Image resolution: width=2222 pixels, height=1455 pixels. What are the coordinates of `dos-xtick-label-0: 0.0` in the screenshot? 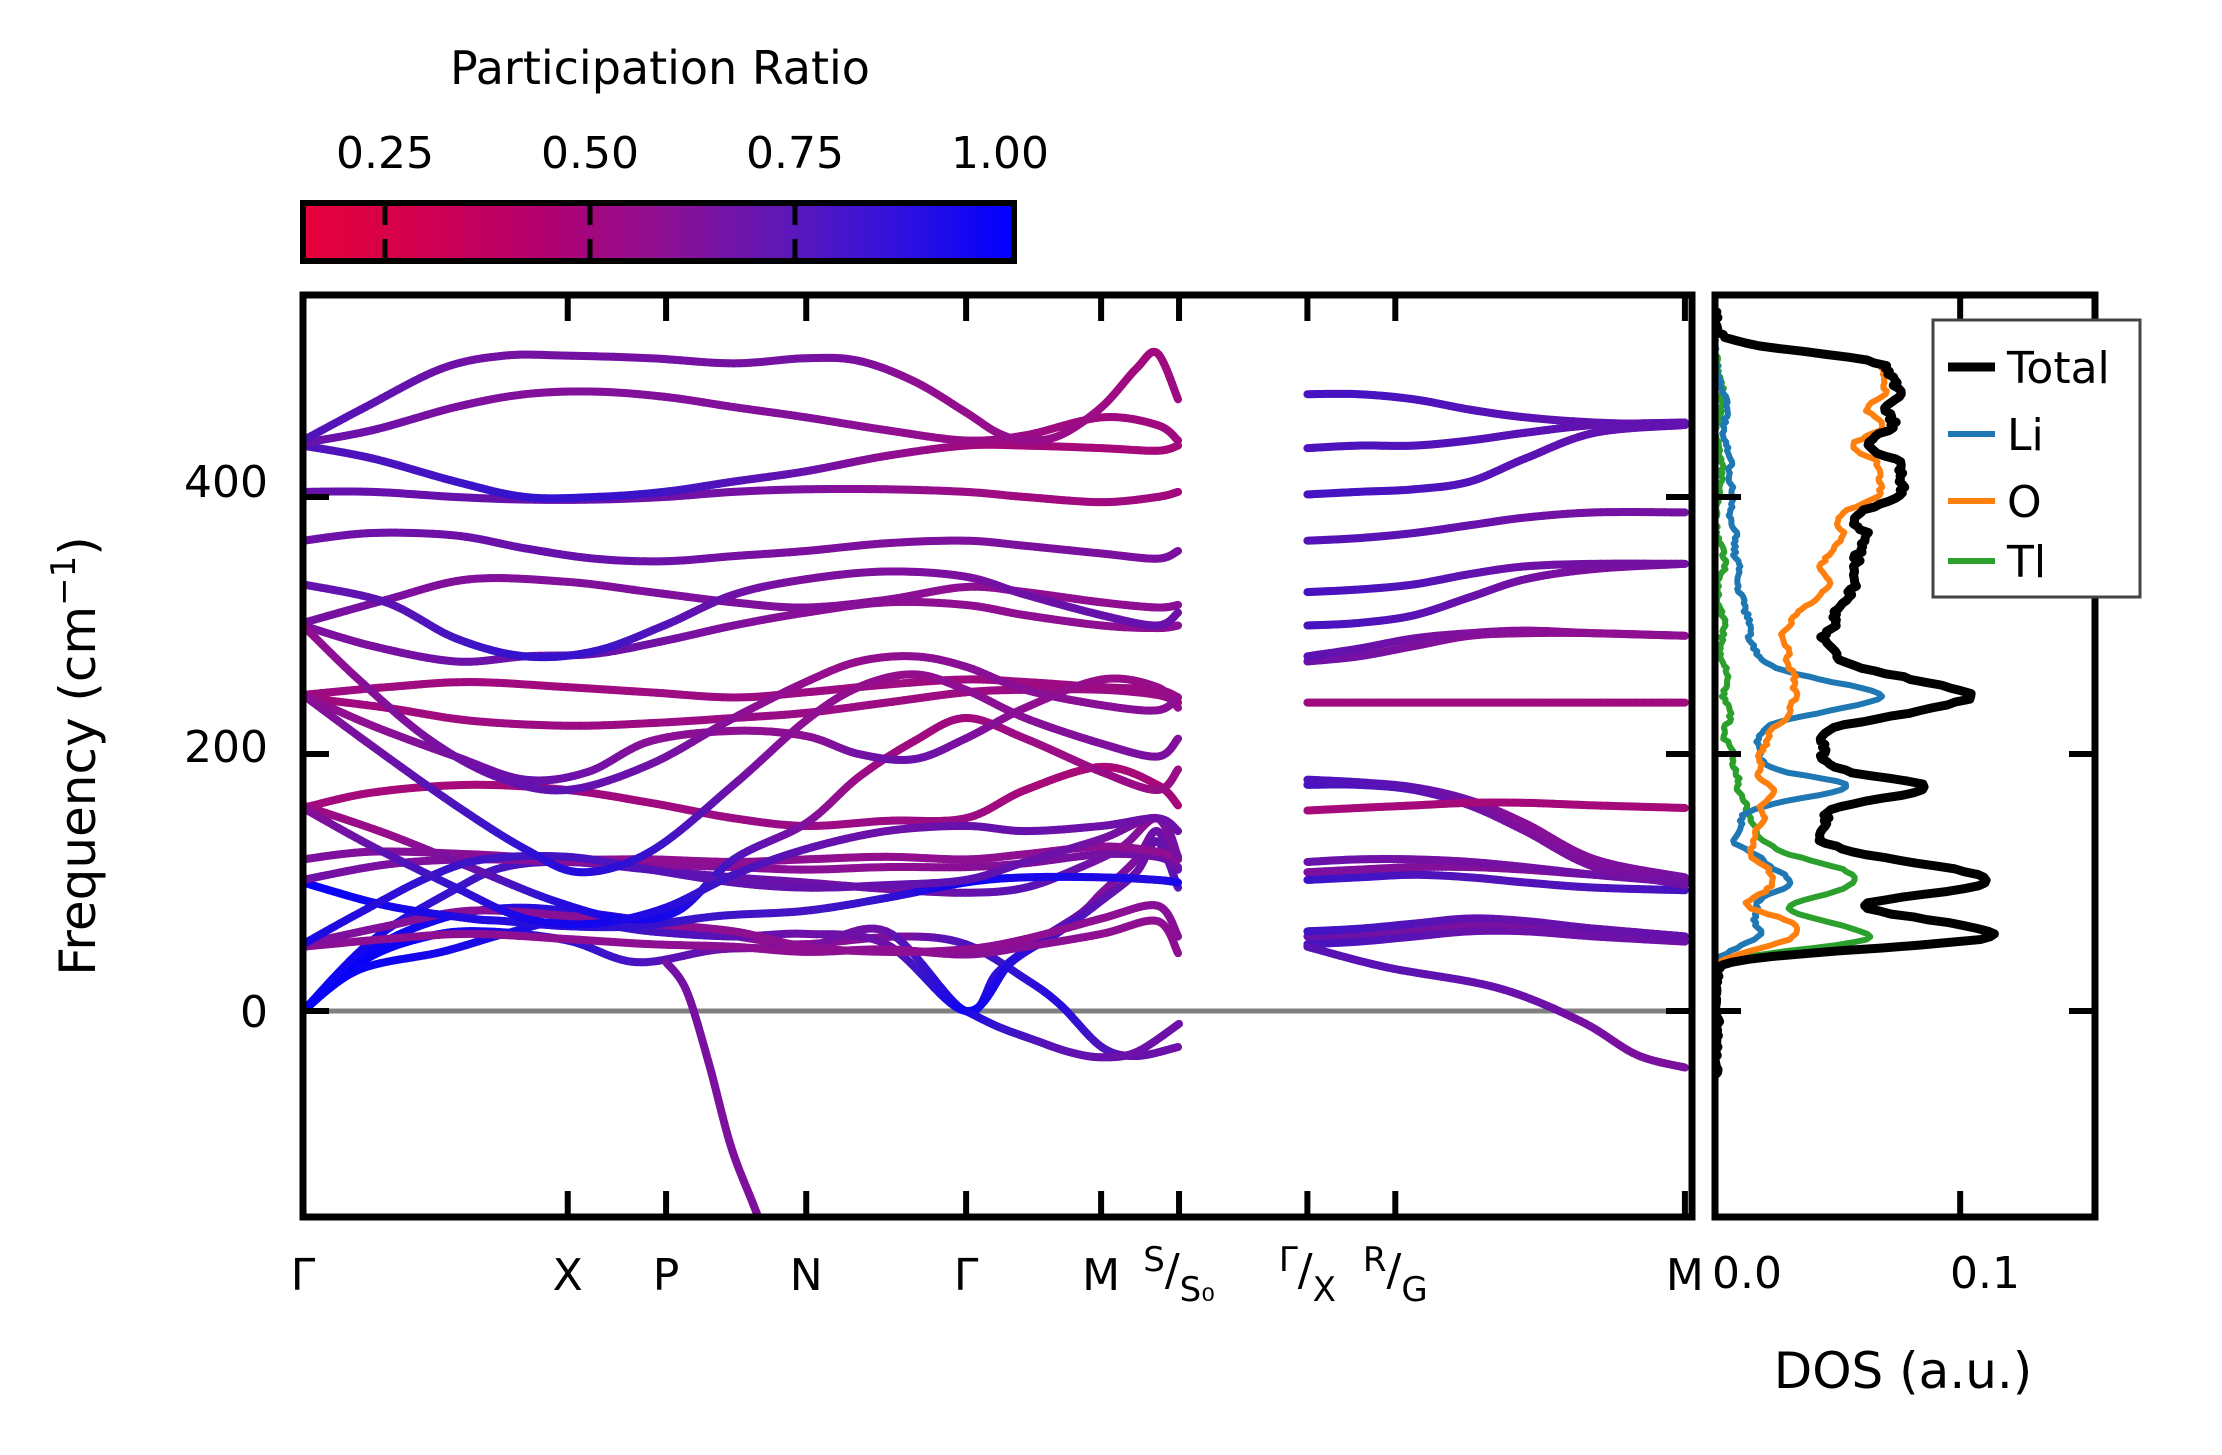 It's located at (1747, 1273).